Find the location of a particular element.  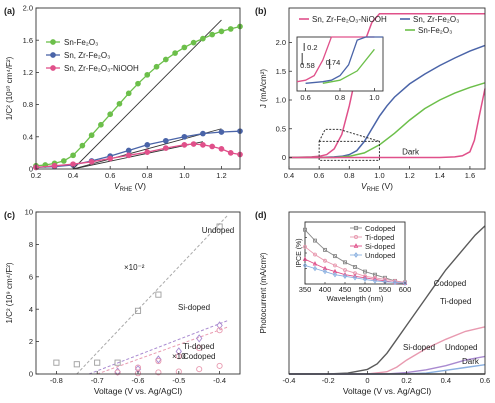

x-tick-label: -0.6 is located at coordinates (138, 380).